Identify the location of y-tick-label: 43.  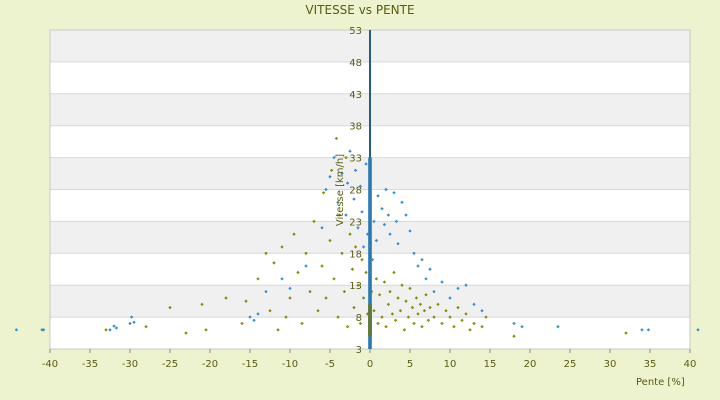
(355, 95).